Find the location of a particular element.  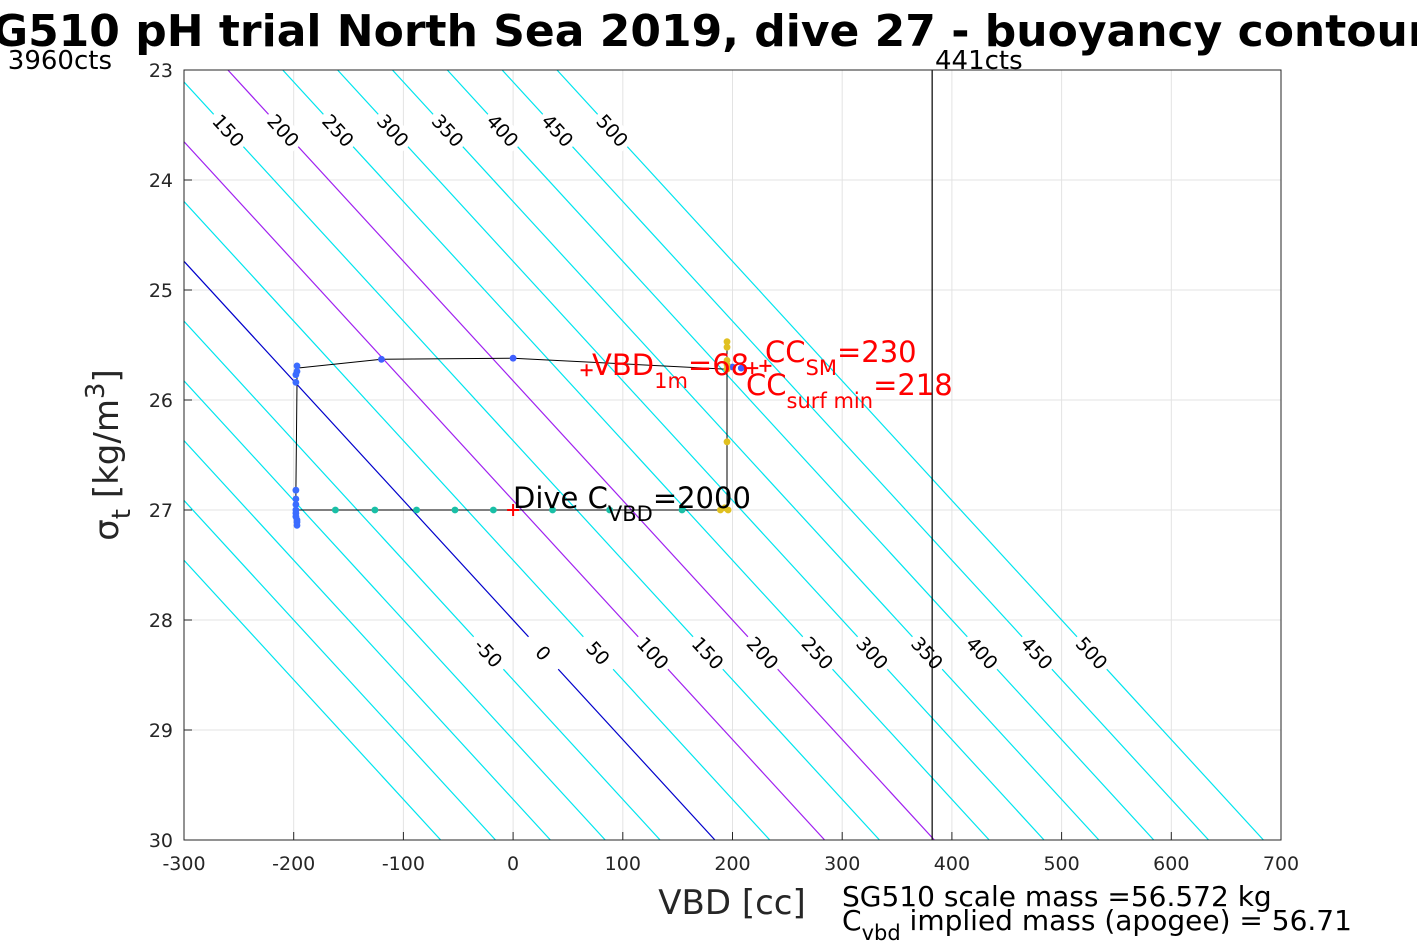

annotation-dive-cvbd: Dive CVBD=2000 is located at coordinates (632, 503).